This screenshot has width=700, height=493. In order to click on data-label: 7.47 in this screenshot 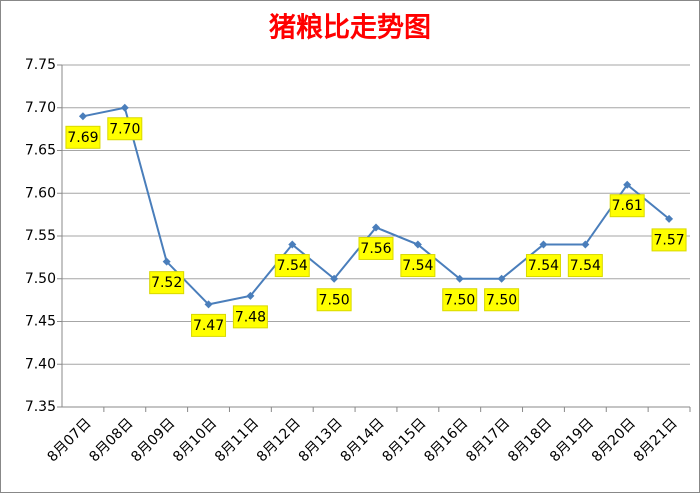, I will do `click(208, 326)`.